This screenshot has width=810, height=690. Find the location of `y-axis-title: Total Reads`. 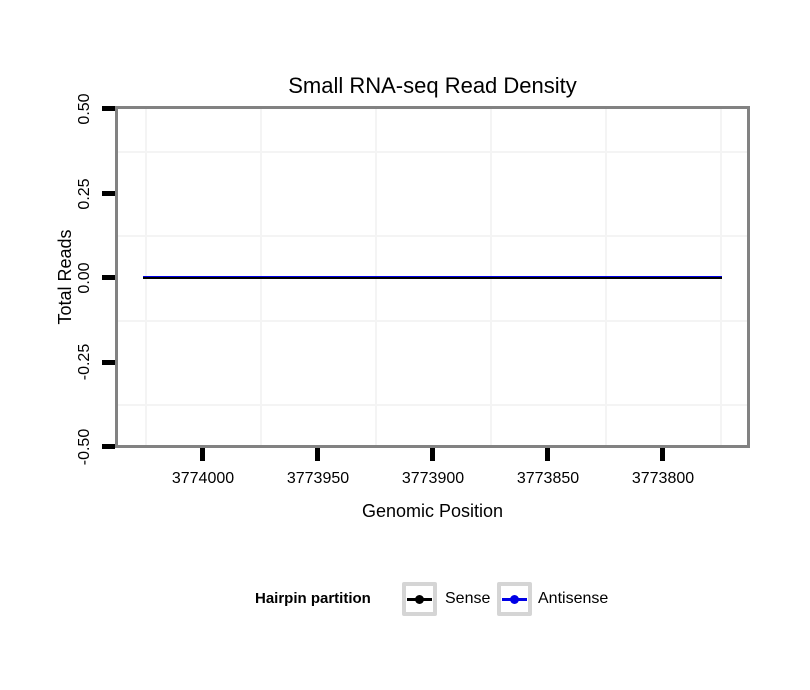

y-axis-title: Total Reads is located at coordinates (65, 277).